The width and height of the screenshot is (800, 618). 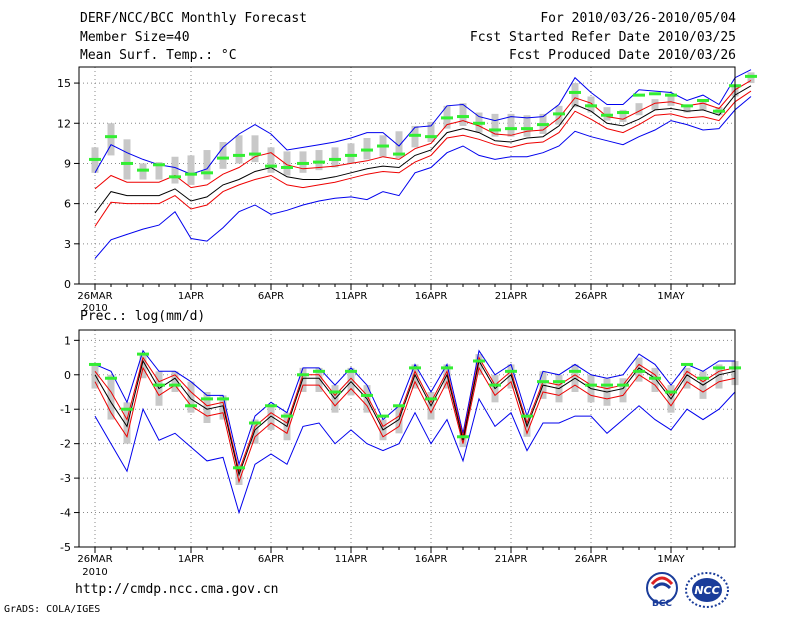 What do you see at coordinates (64, 123) in the screenshot?
I see `y-tick-label: 12` at bounding box center [64, 123].